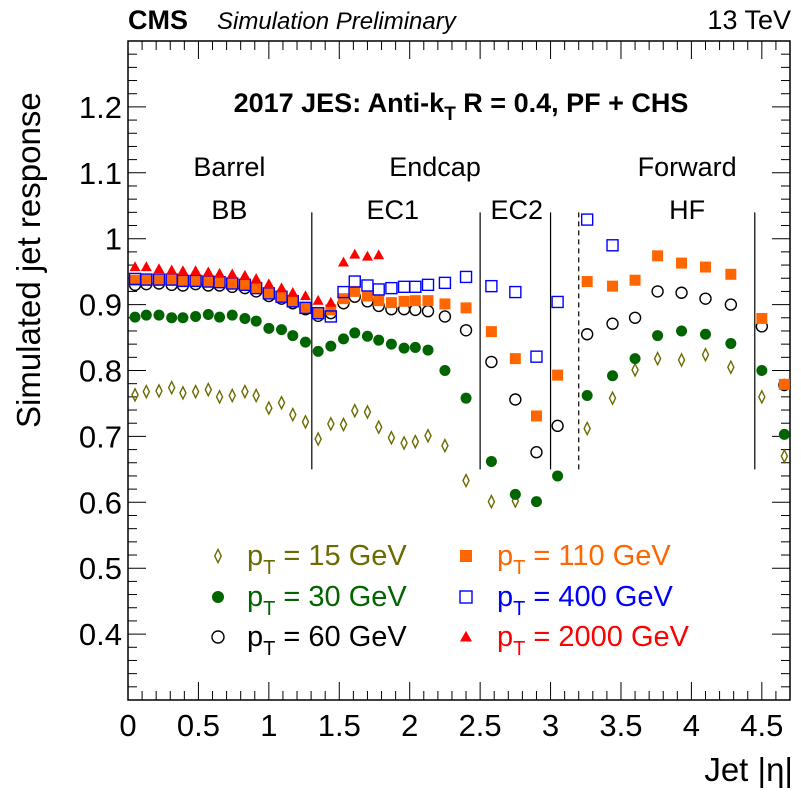 The image size is (801, 800). I want to click on region-label: Endcap, so click(435, 167).